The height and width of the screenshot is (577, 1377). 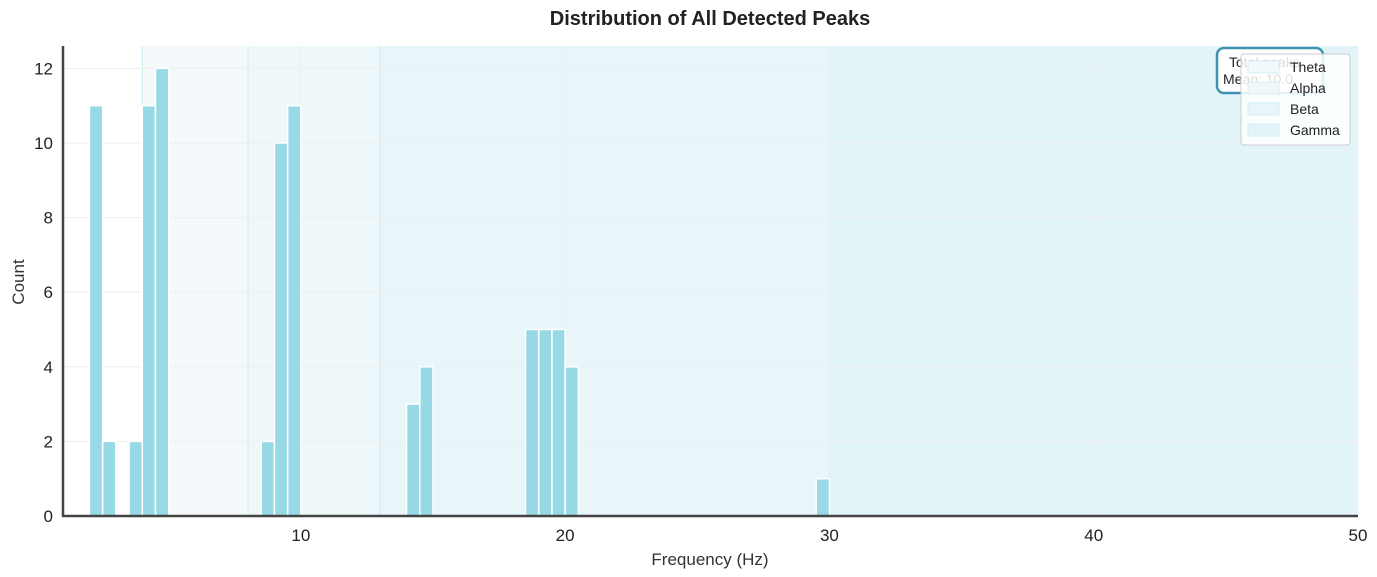 I want to click on legend-swatch-beta, so click(x=1263, y=109).